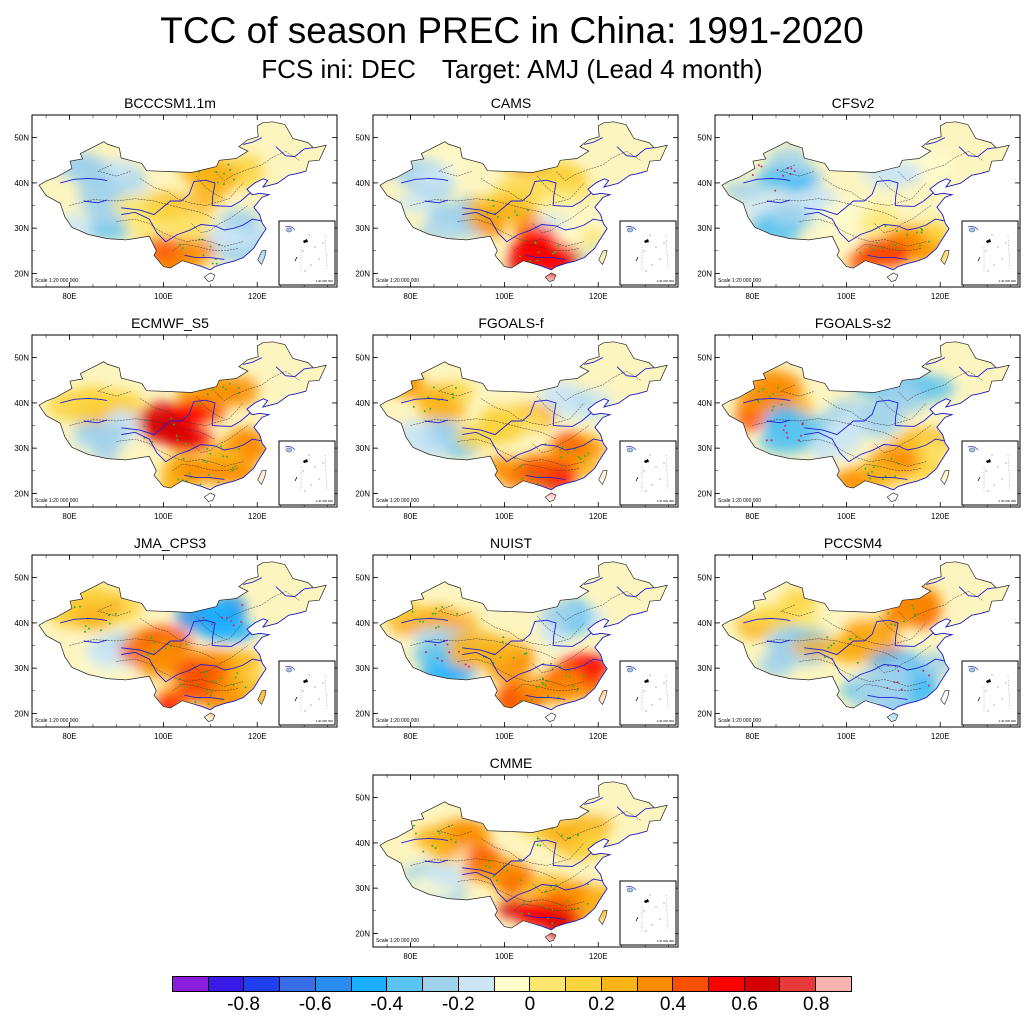  What do you see at coordinates (170, 103) in the screenshot?
I see `panel-title: BCCCSM1.1m` at bounding box center [170, 103].